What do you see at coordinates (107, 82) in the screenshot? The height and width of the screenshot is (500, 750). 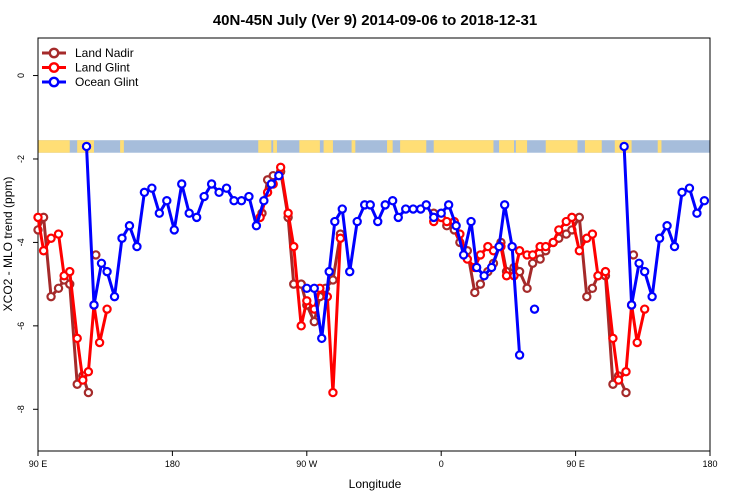 I see `legend-label: Ocean Glint` at bounding box center [107, 82].